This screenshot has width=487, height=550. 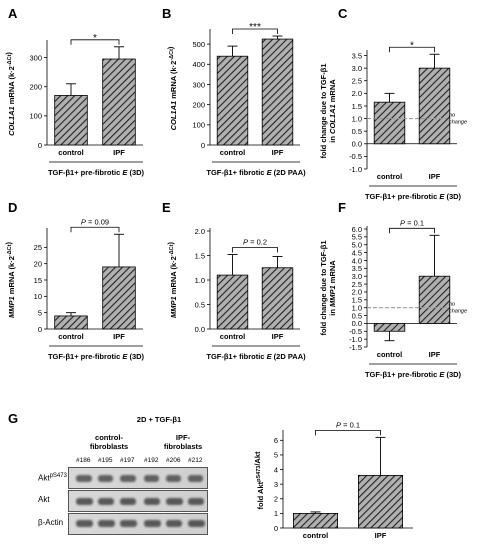 I want to click on significance-label: *, so click(x=412, y=45).